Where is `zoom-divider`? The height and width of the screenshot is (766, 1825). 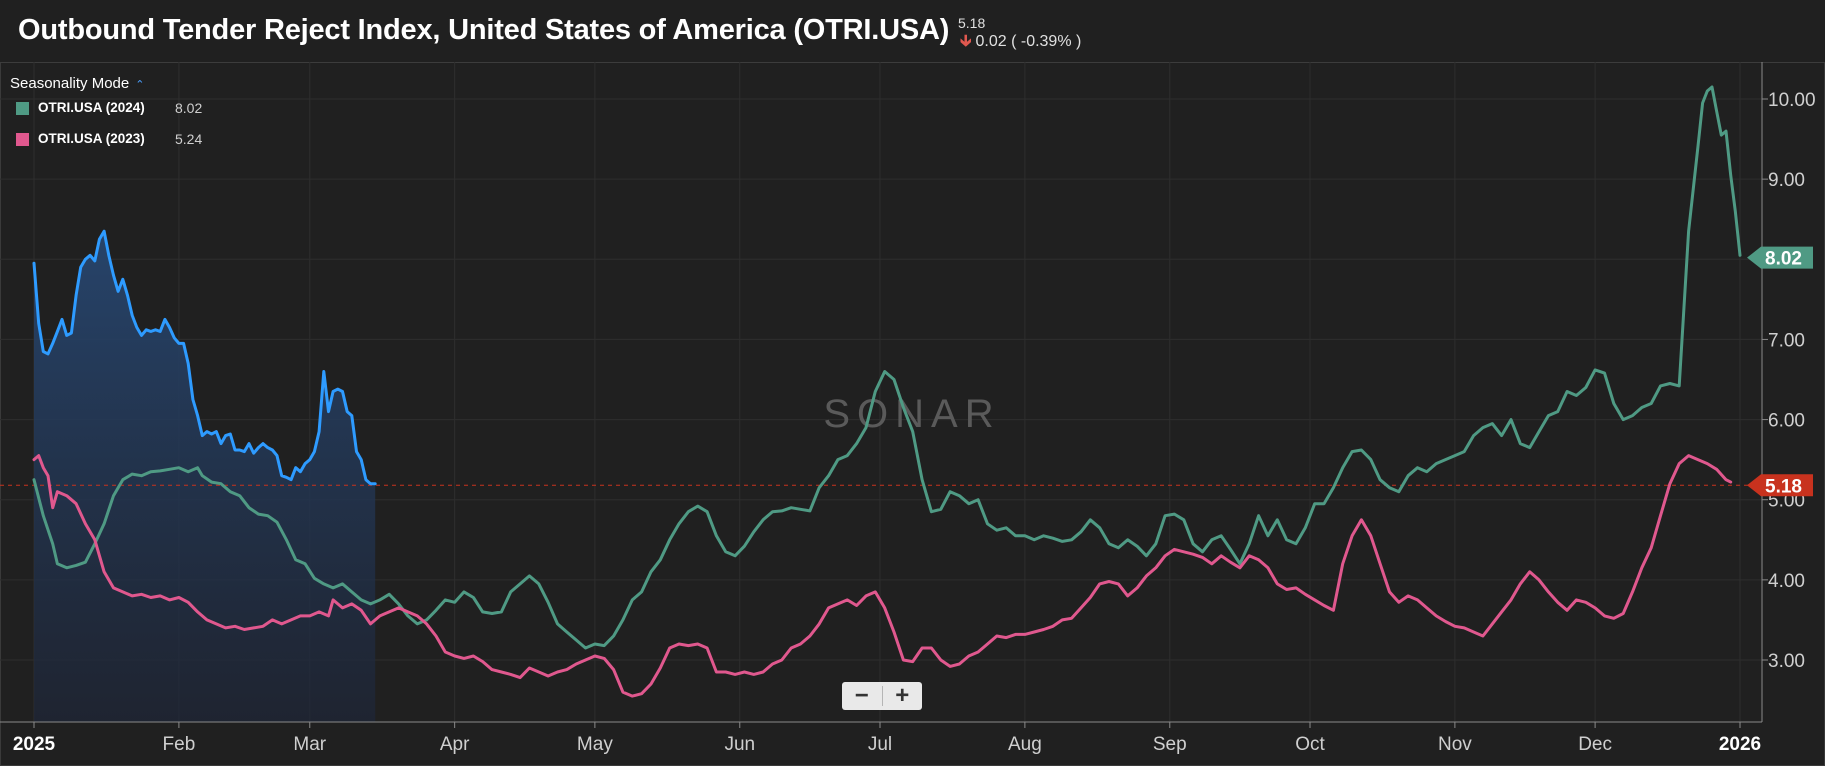
zoom-divider is located at coordinates (882, 696).